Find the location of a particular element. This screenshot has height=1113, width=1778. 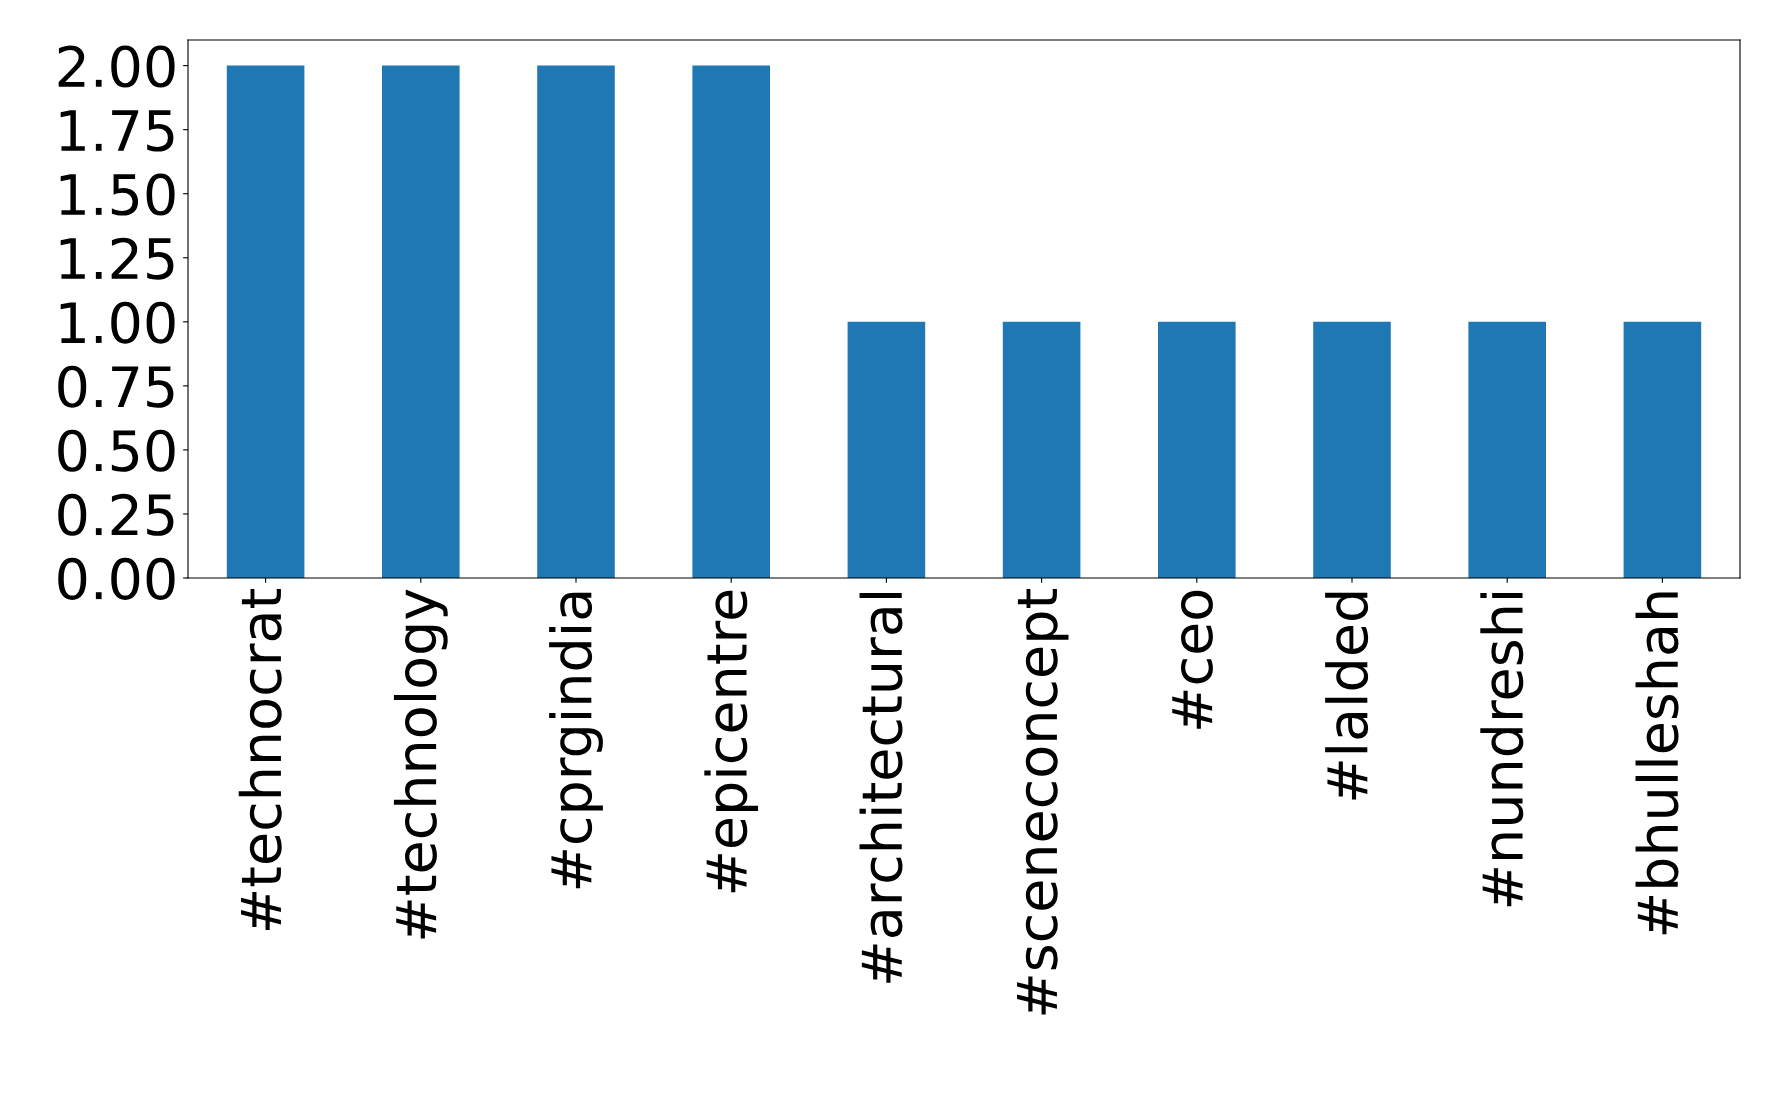

y-tick-label: 0.75 is located at coordinates (116, 386).